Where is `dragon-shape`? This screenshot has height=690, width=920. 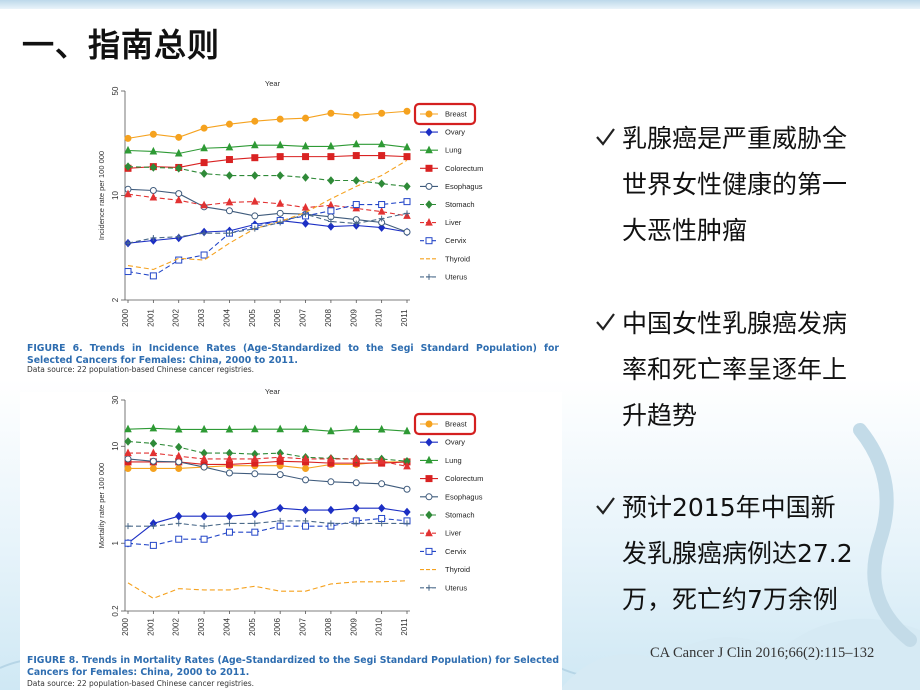
dragon-shape is located at coordinates (885, 535).